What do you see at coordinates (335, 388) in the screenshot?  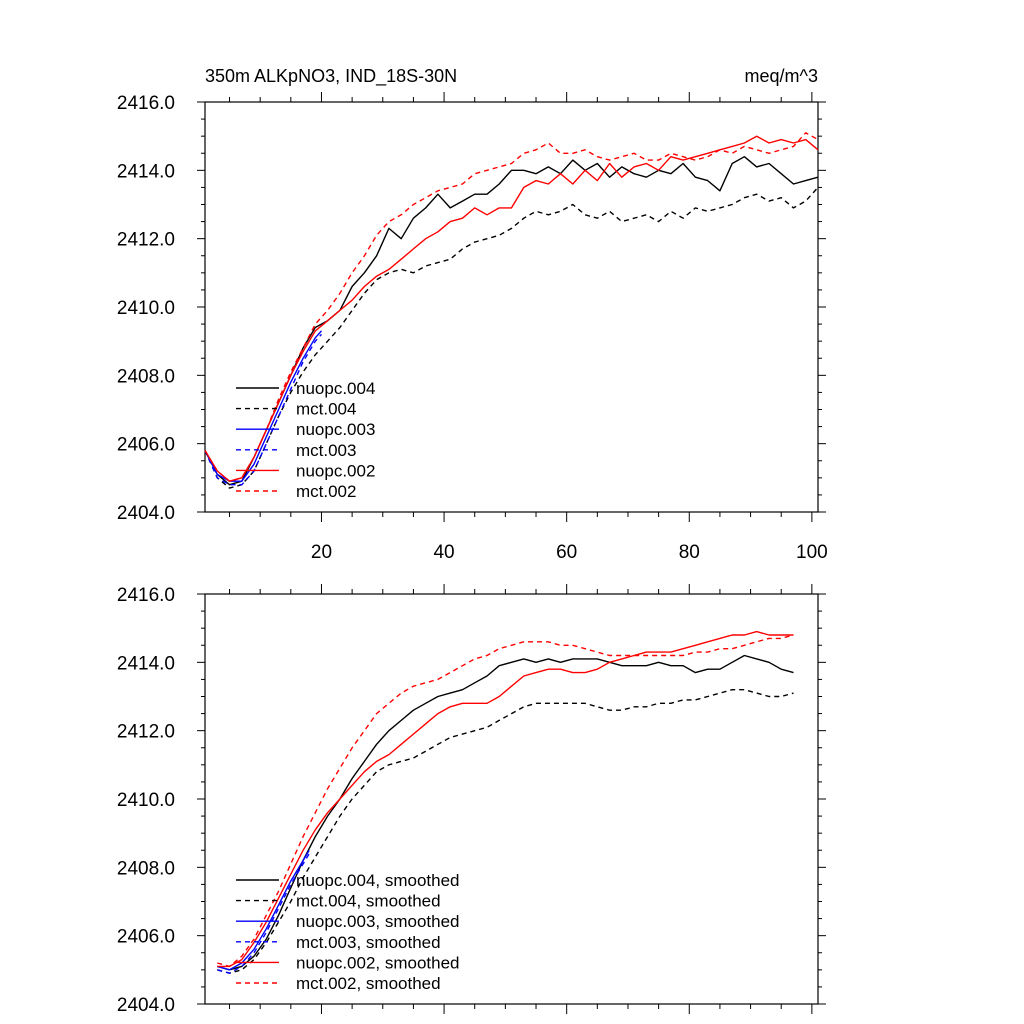 I see `top-legend-label: nuopc.004` at bounding box center [335, 388].